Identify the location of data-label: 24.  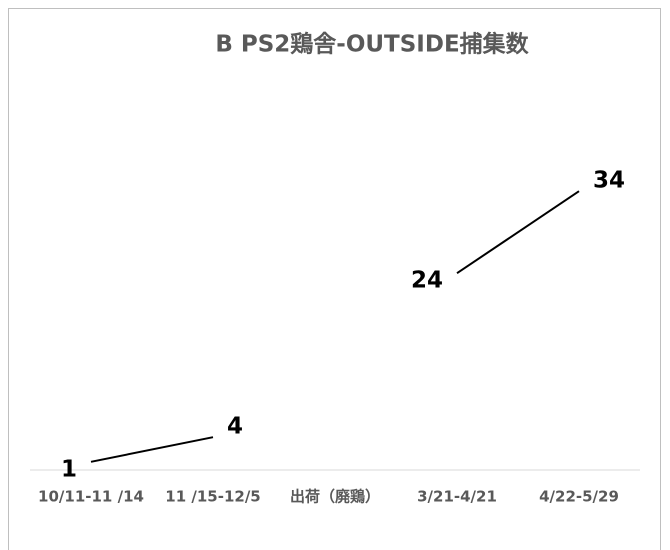
(427, 281).